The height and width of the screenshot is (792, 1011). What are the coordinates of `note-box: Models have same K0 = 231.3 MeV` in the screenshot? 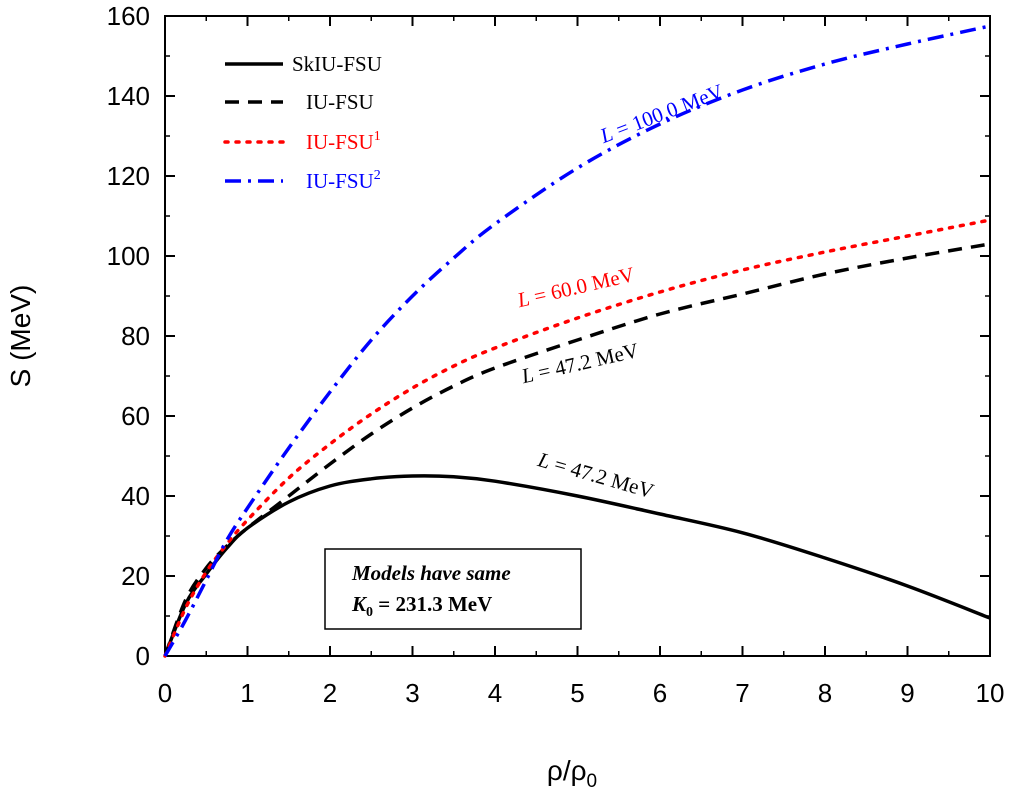 It's located at (453, 589).